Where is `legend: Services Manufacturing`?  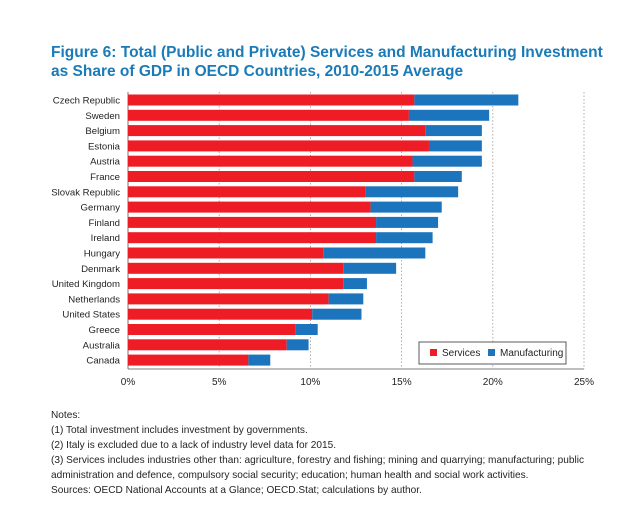 legend: Services Manufacturing is located at coordinates (492, 353).